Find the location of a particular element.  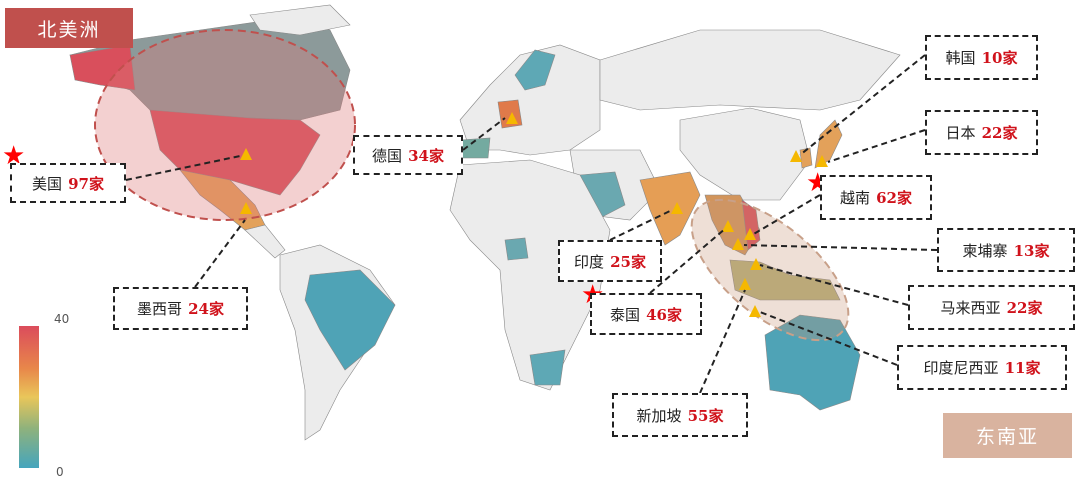

leader-mexico is located at coordinates (220, 253).